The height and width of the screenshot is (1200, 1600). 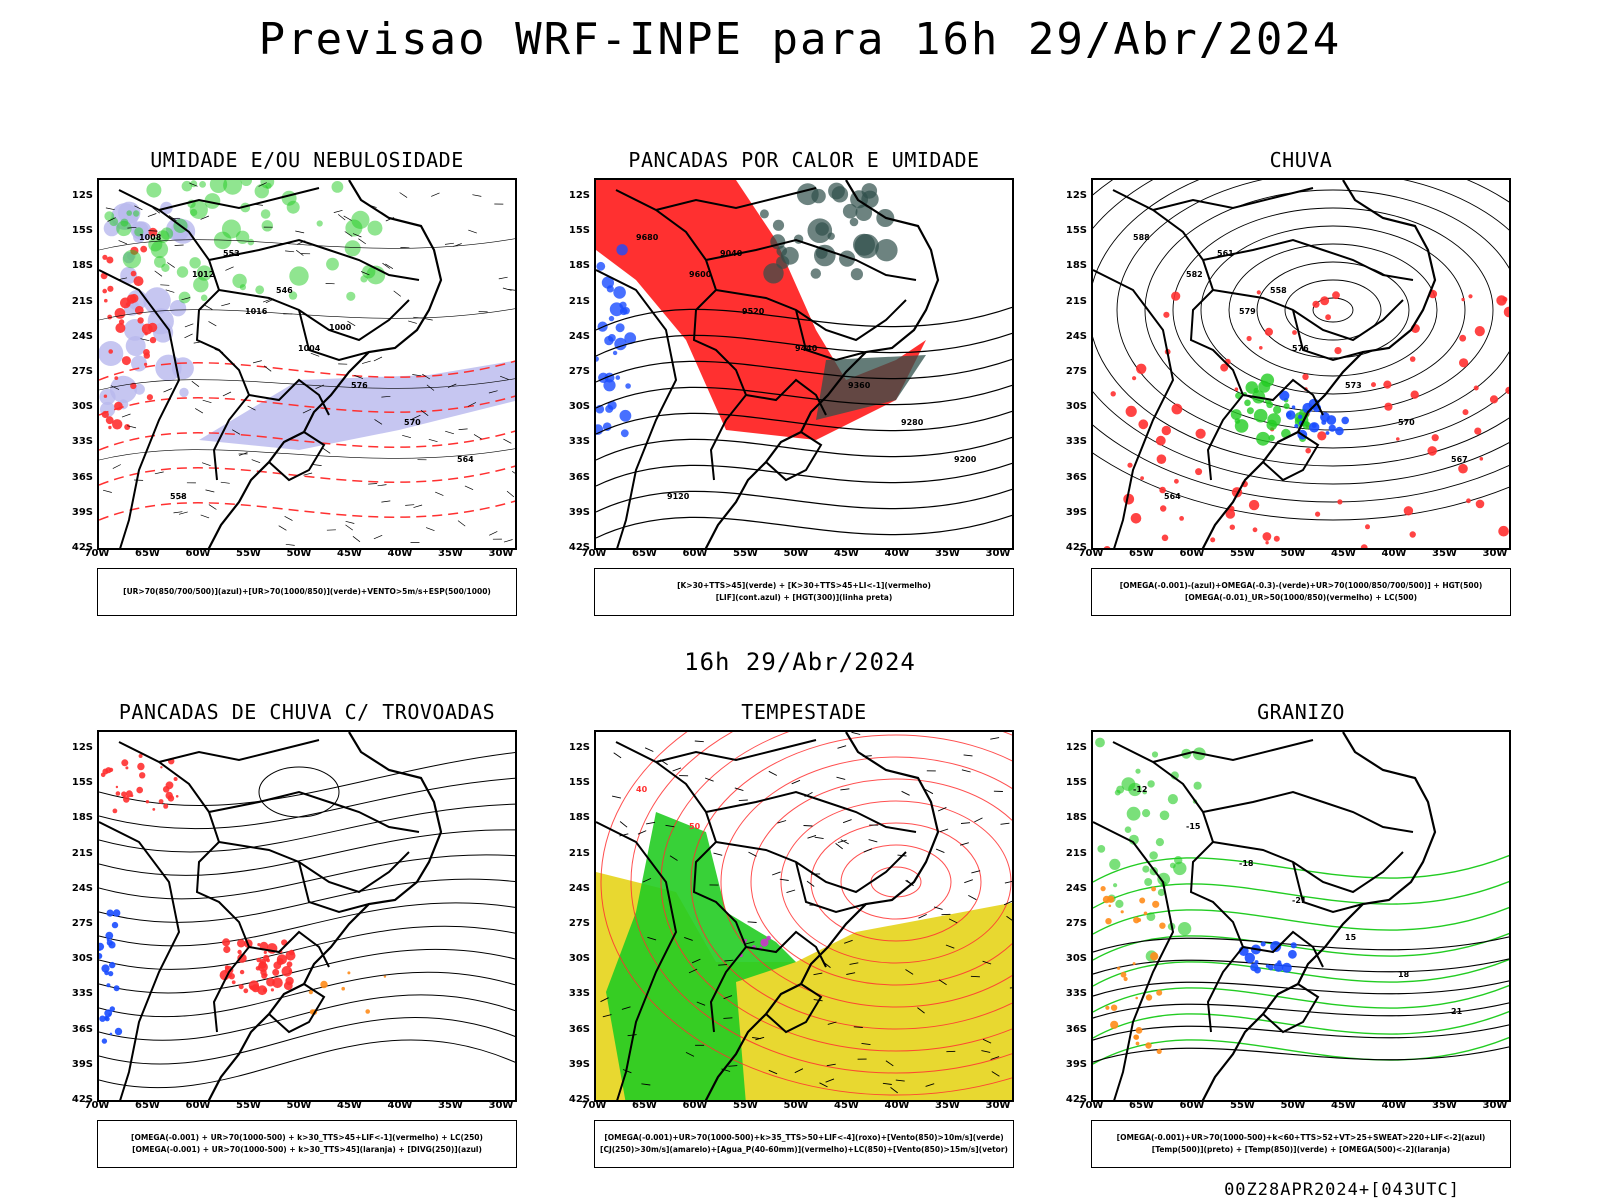 I want to click on contour-label: 564, so click(x=1172, y=496).